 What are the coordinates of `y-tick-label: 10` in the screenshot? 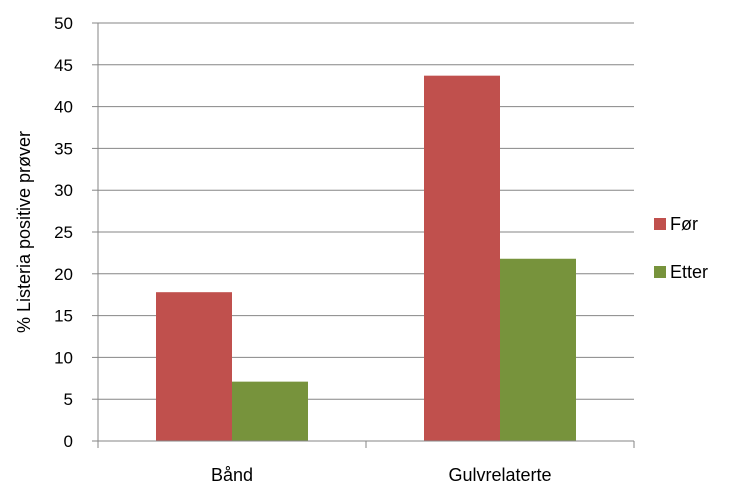 It's located at (63, 357).